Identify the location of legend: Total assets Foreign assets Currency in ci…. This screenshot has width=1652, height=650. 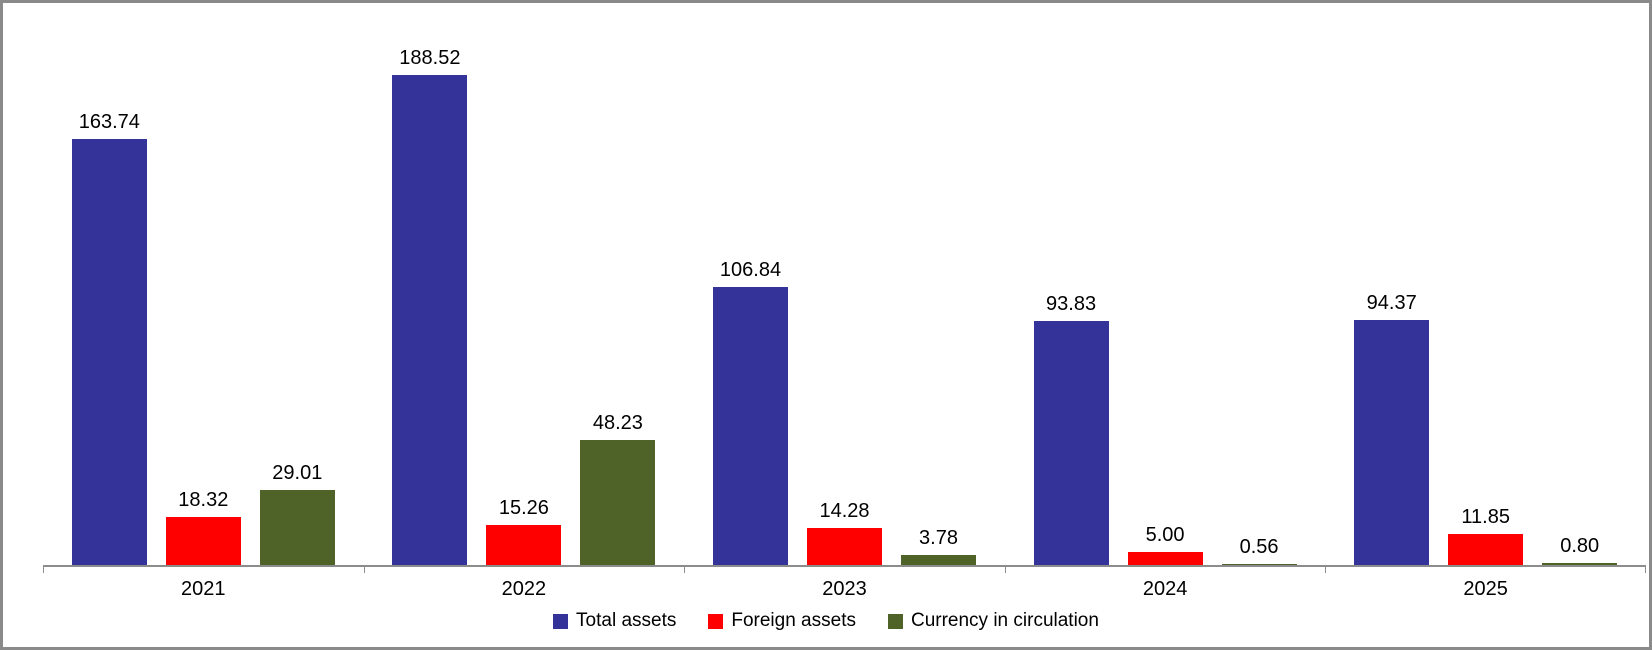
(826, 621).